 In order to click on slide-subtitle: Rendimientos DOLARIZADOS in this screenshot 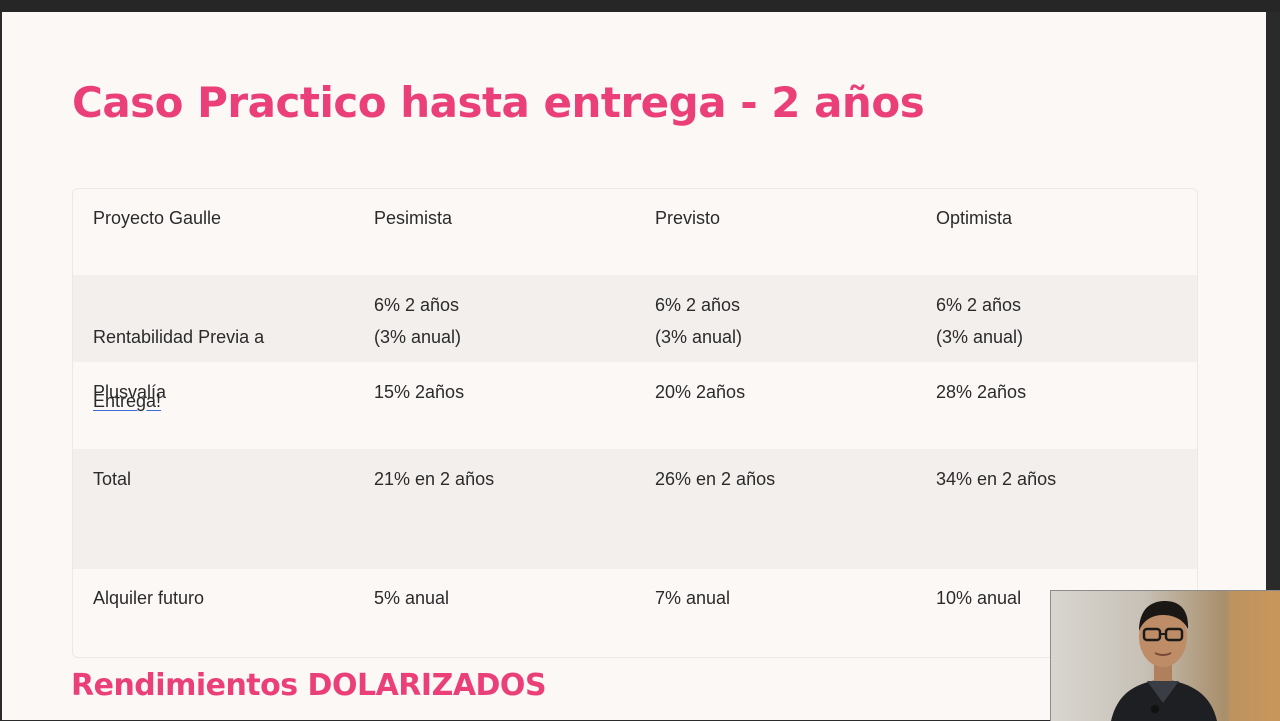, I will do `click(309, 685)`.